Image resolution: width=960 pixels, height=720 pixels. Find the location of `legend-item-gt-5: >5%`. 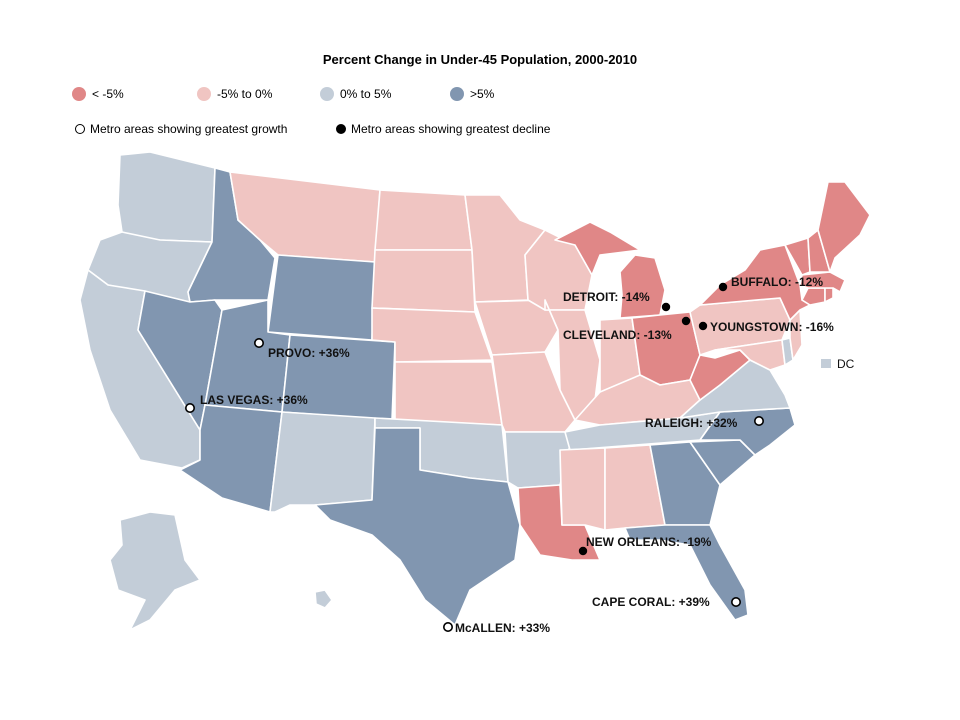

legend-item-gt-5: >5% is located at coordinates (472, 94).